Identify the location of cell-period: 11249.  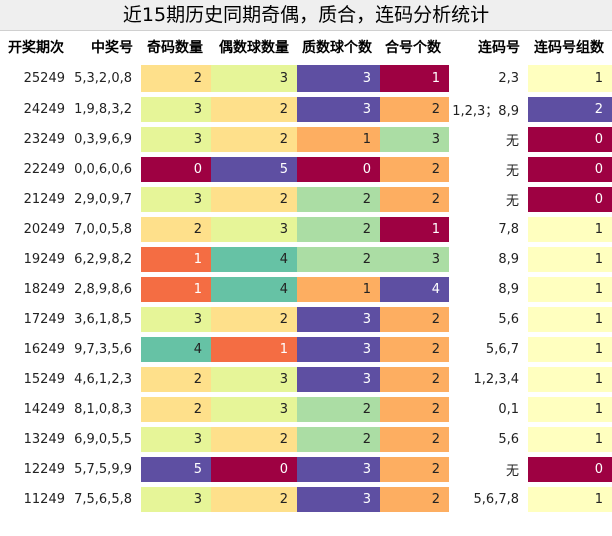
(36, 500).